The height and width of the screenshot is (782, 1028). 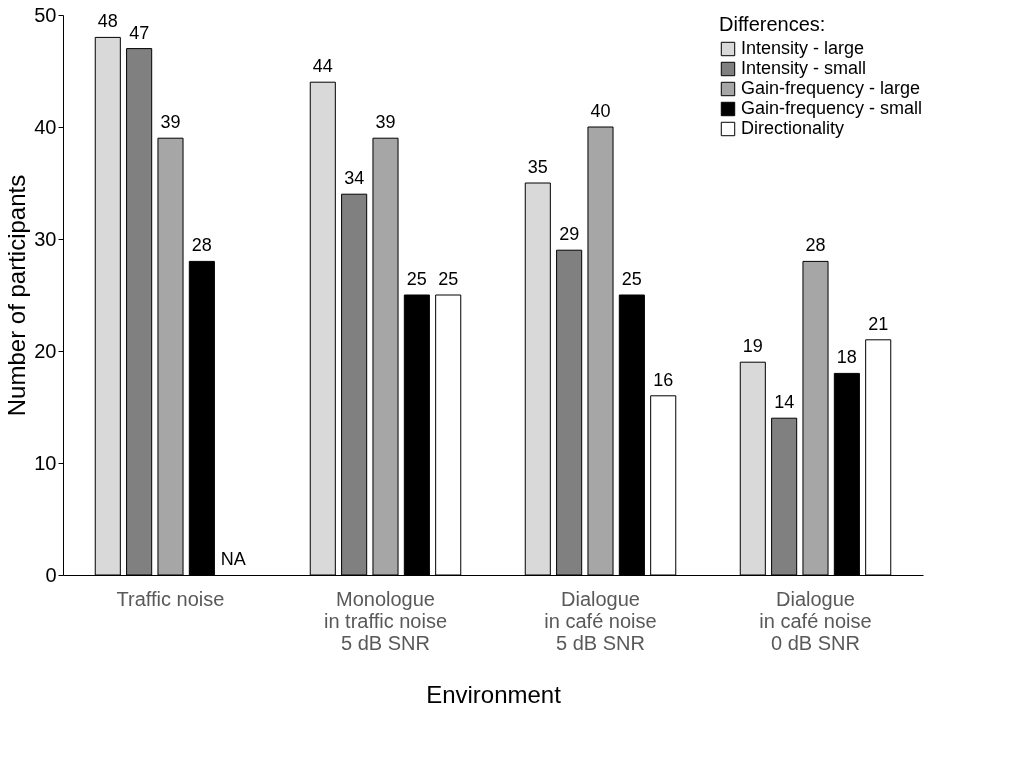 I want to click on data-label: 19, so click(x=752, y=346).